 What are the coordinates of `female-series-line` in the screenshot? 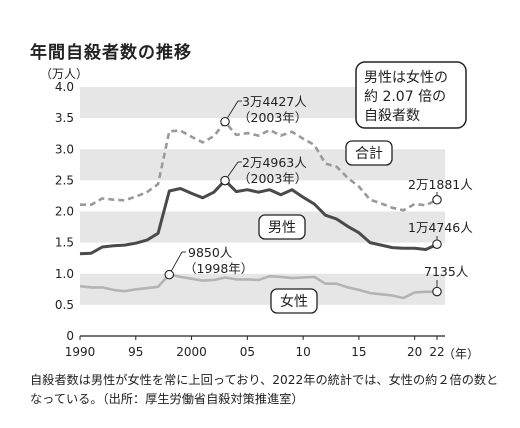 It's located at (258, 286).